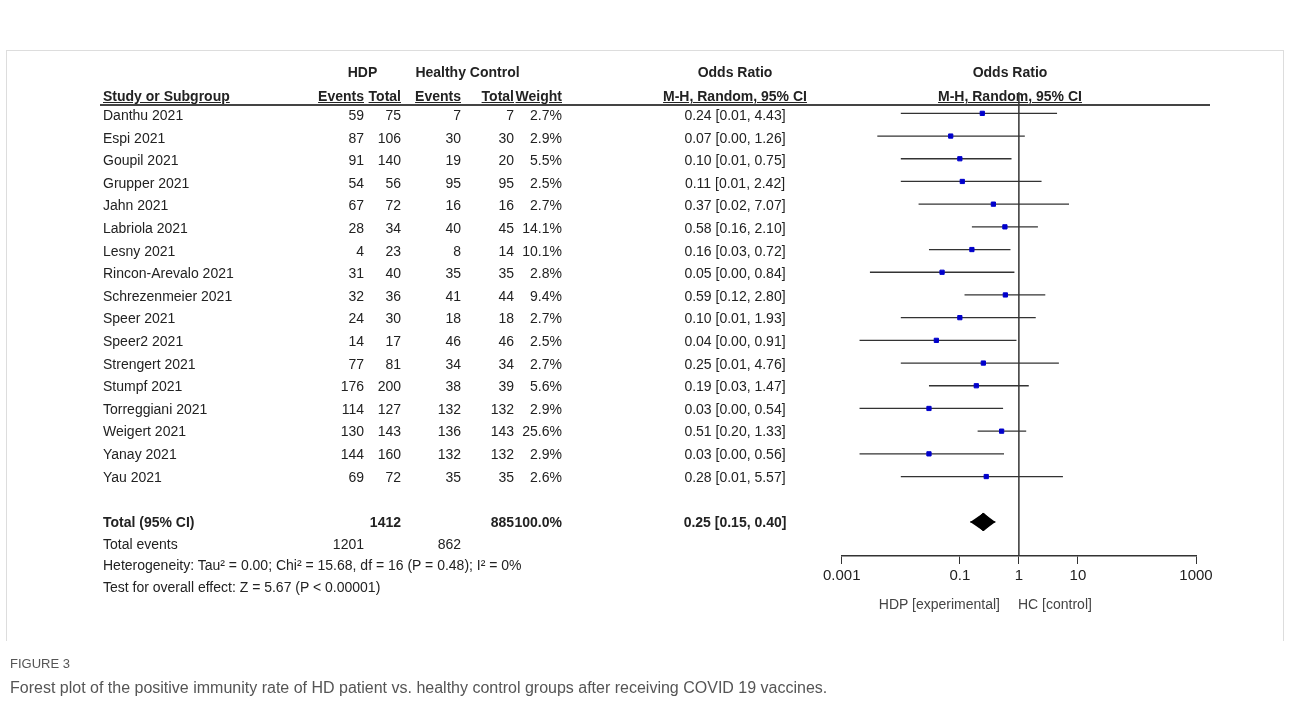 The height and width of the screenshot is (715, 1290). I want to click on data-label: 32, so click(356, 296).